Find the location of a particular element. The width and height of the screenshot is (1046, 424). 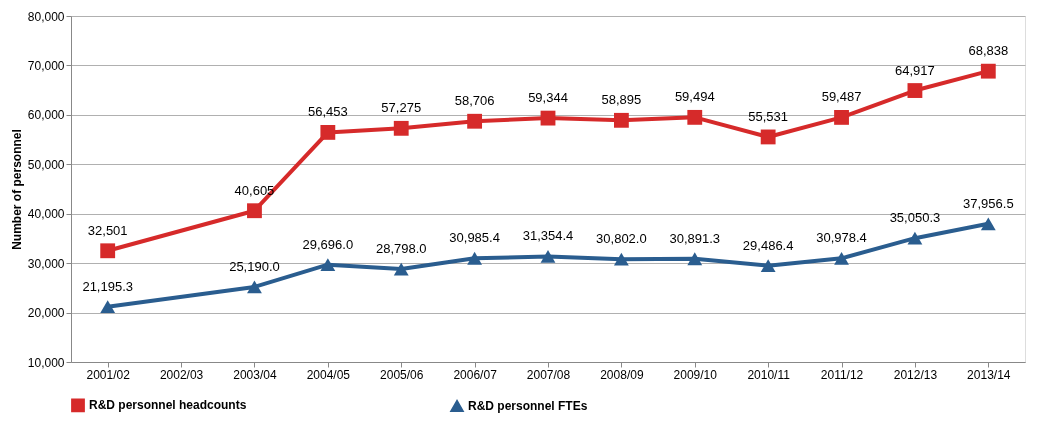

data-label: 59,344 is located at coordinates (548, 98).